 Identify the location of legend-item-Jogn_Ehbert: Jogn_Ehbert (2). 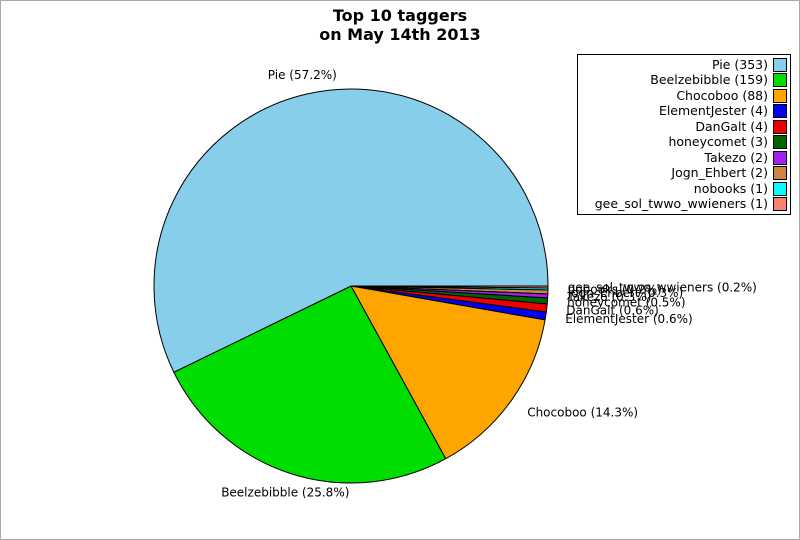
(684, 174).